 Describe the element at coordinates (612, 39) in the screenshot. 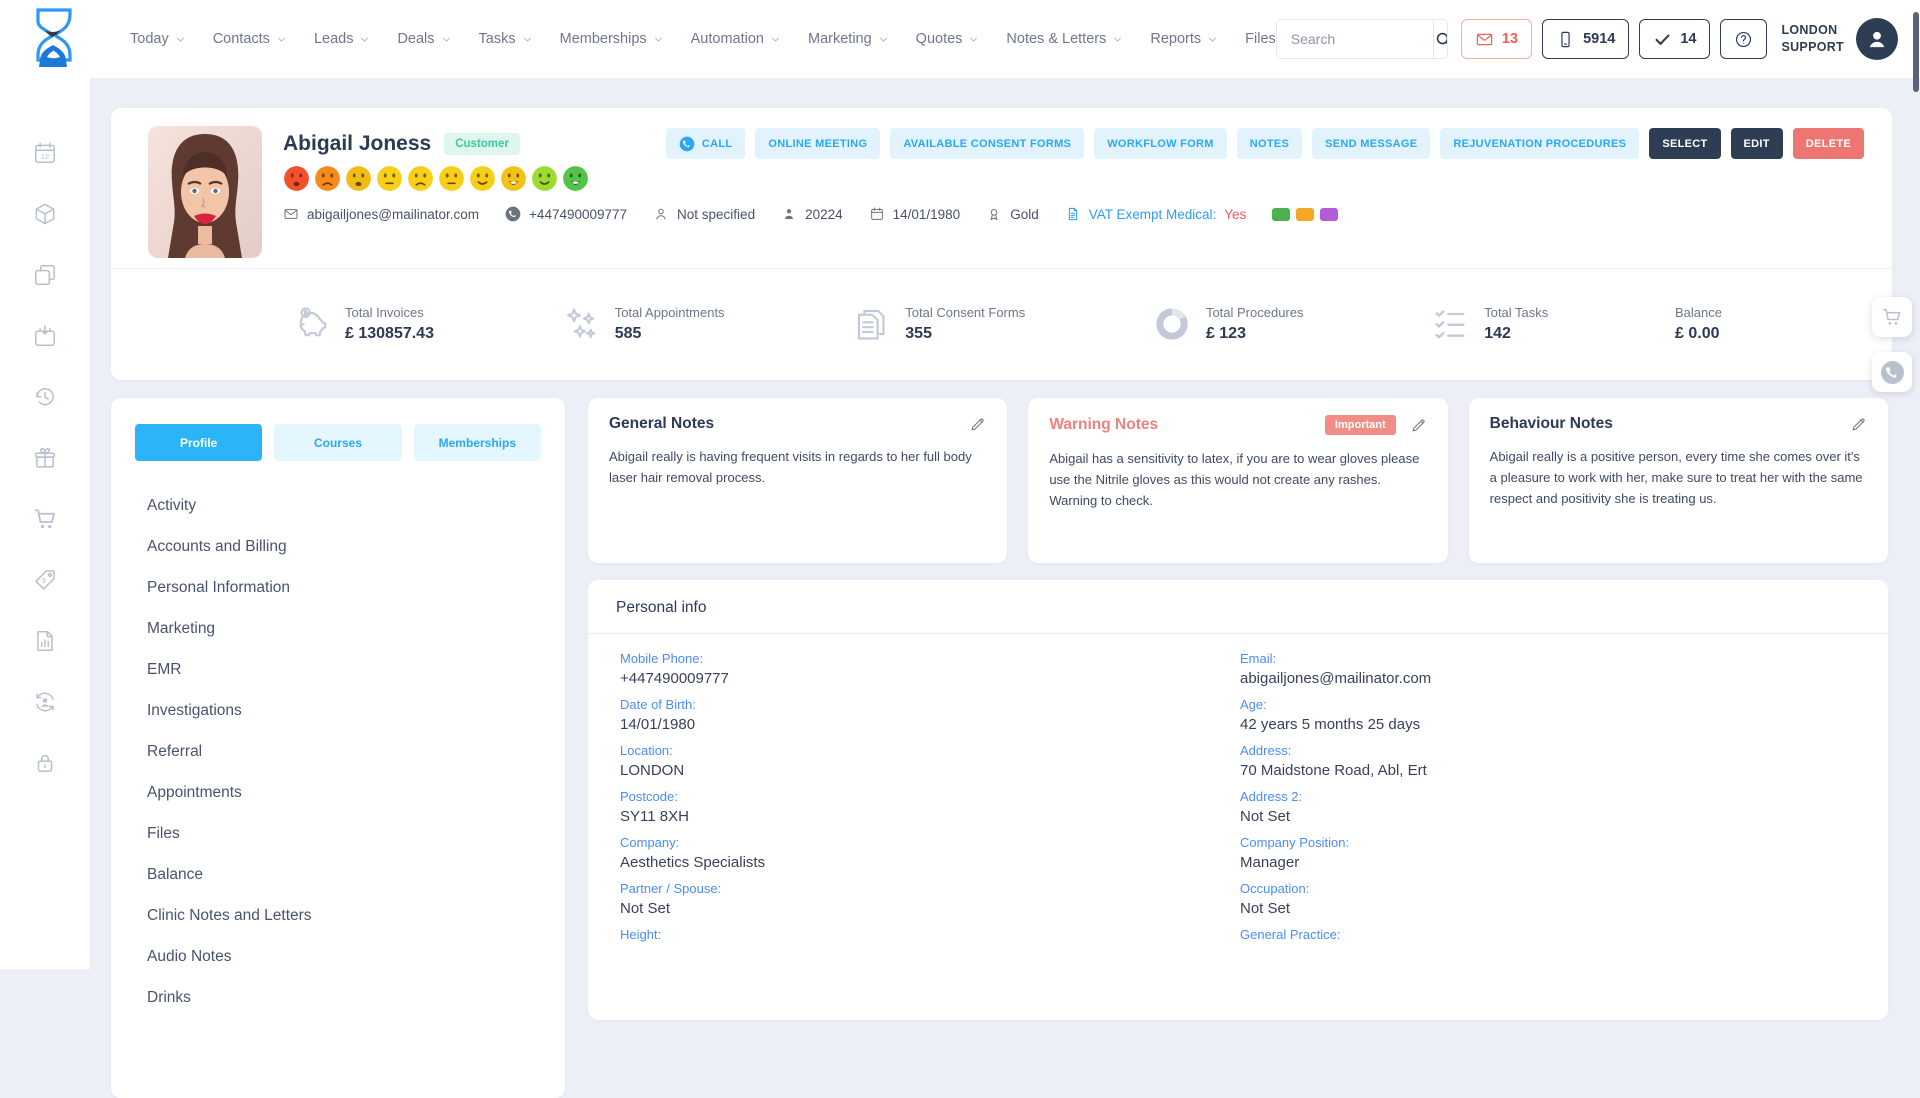

I see `nav-memberships: Memberships` at that location.